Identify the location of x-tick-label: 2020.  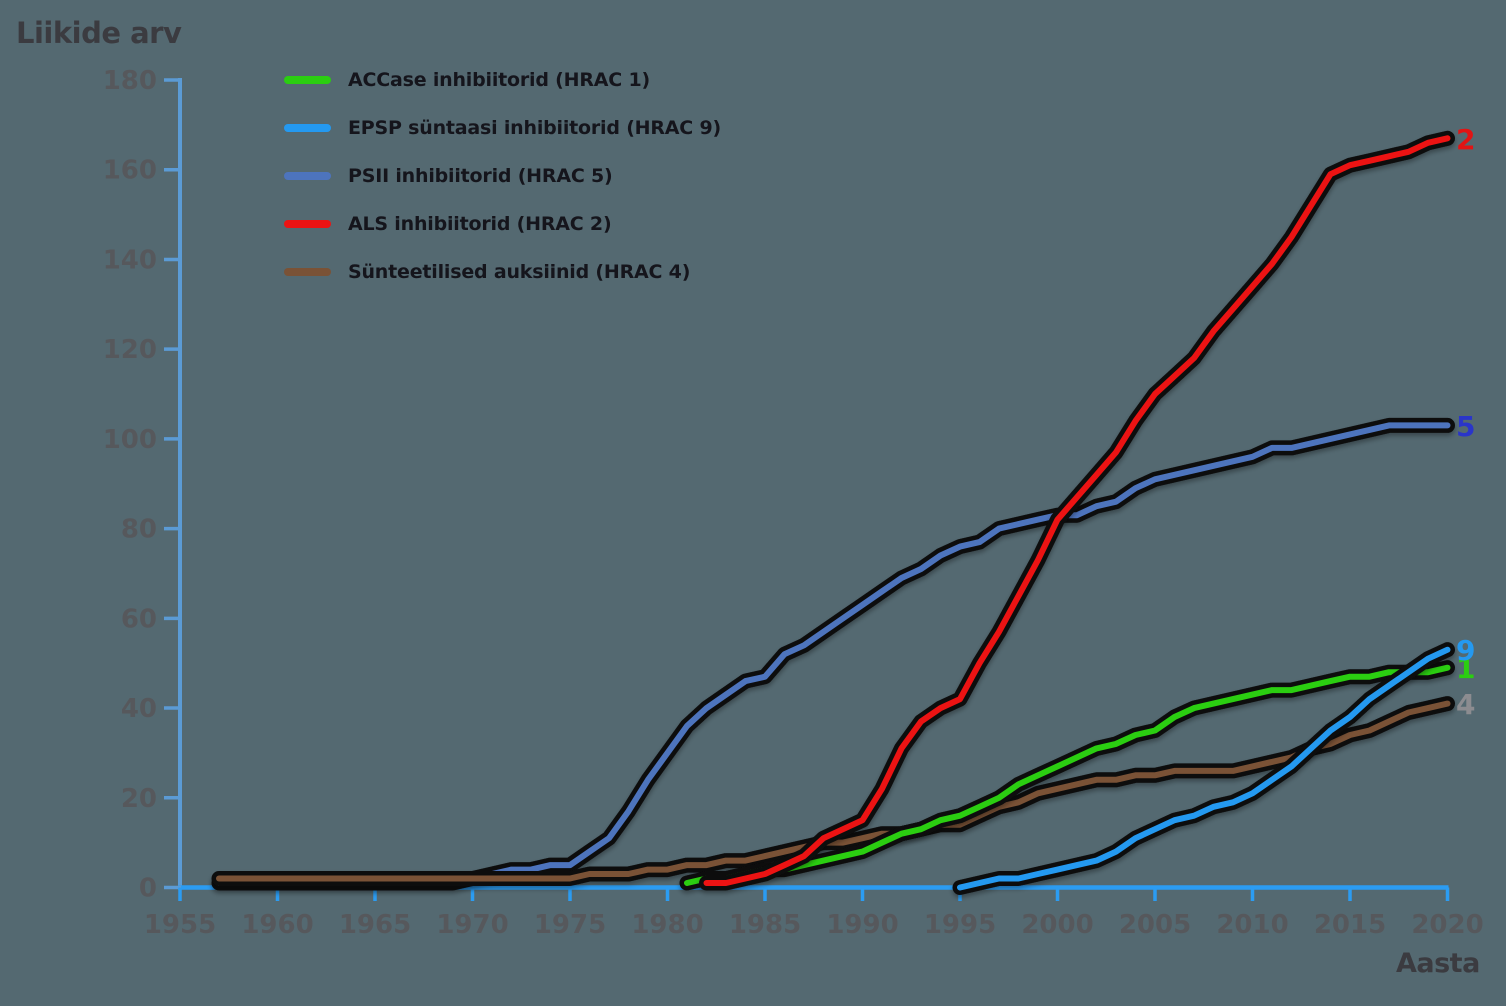
(1447, 925).